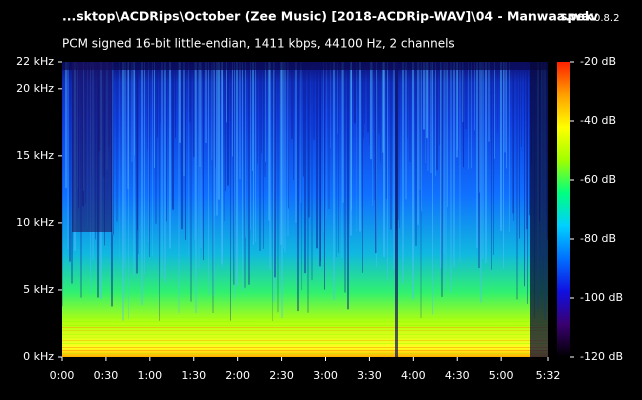  What do you see at coordinates (563, 209) in the screenshot?
I see `colorbar` at bounding box center [563, 209].